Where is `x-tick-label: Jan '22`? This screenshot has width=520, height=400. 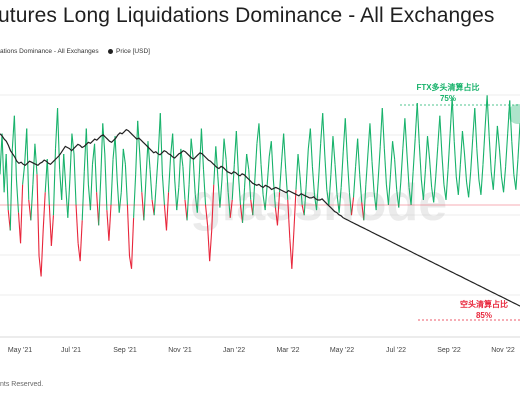 x-tick-label: Jan '22 is located at coordinates (234, 350).